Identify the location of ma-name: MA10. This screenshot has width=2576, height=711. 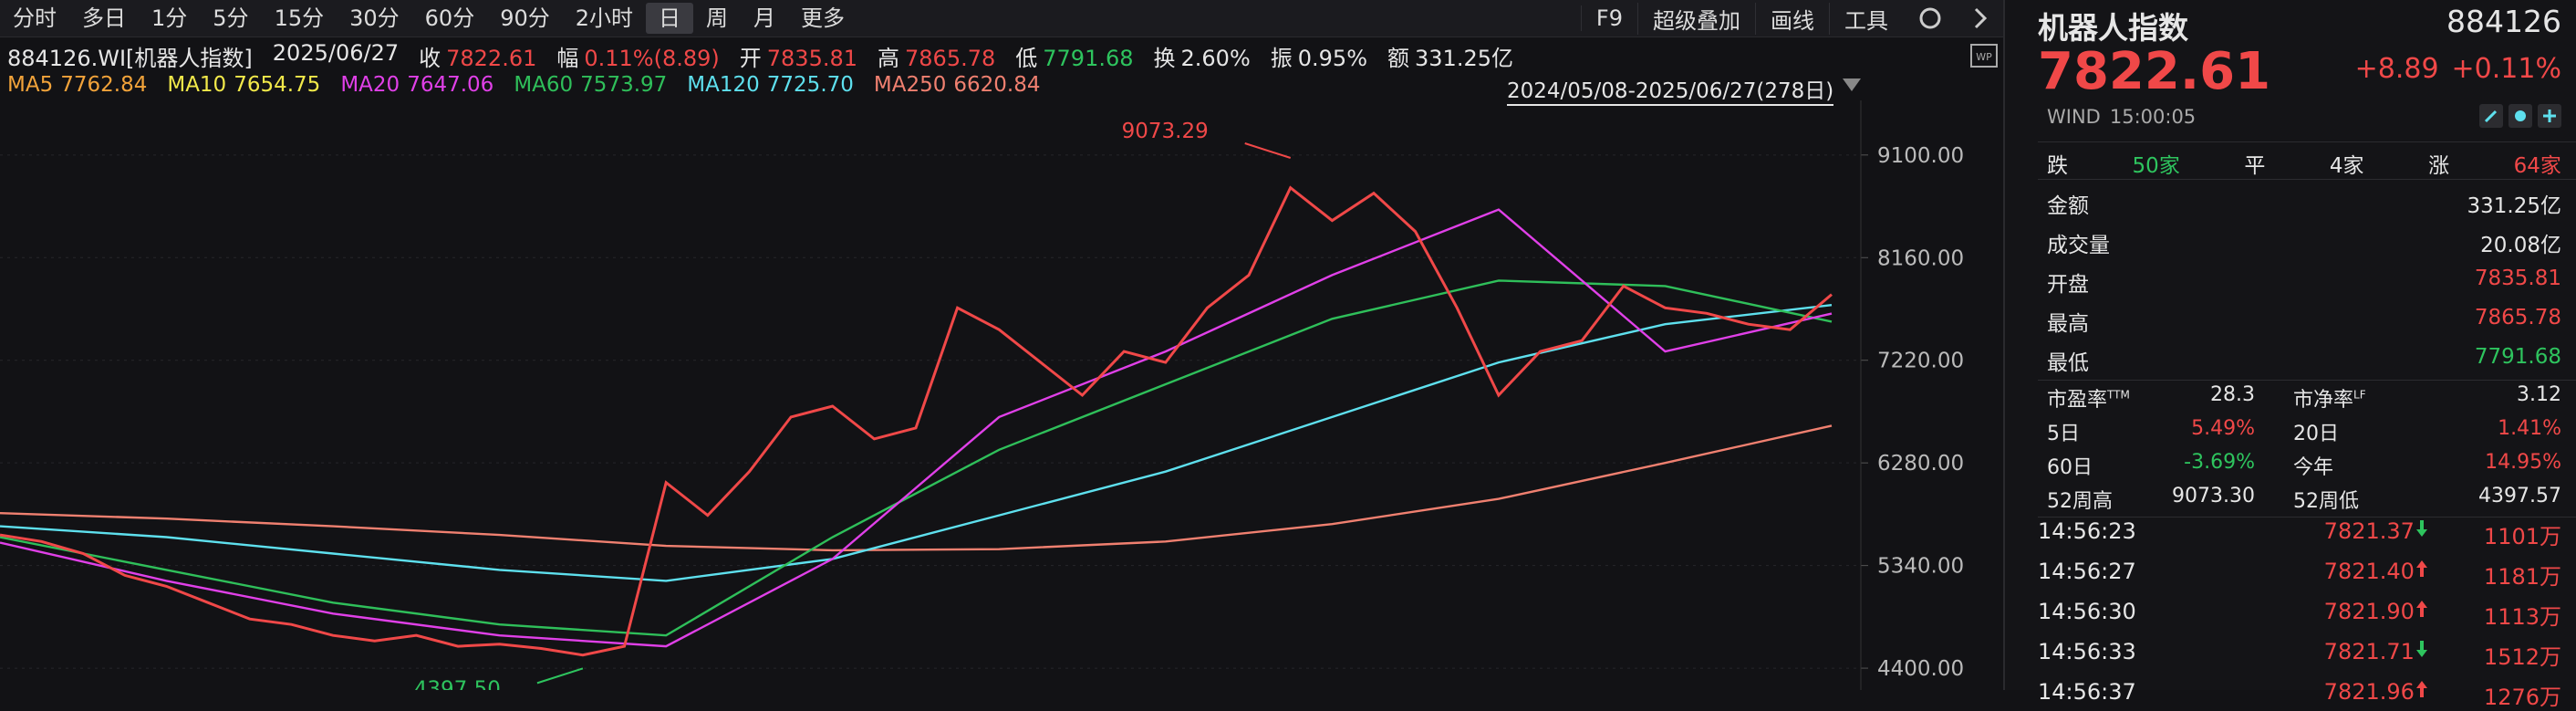
(197, 85).